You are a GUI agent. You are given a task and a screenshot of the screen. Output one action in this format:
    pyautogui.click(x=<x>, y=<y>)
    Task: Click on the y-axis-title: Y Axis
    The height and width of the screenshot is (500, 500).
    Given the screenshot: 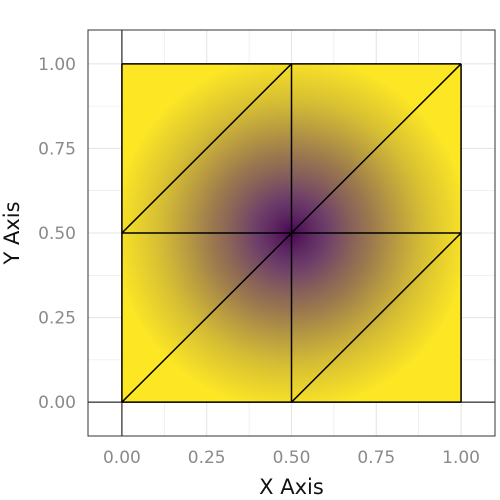 What is the action you would take?
    pyautogui.click(x=12, y=233)
    